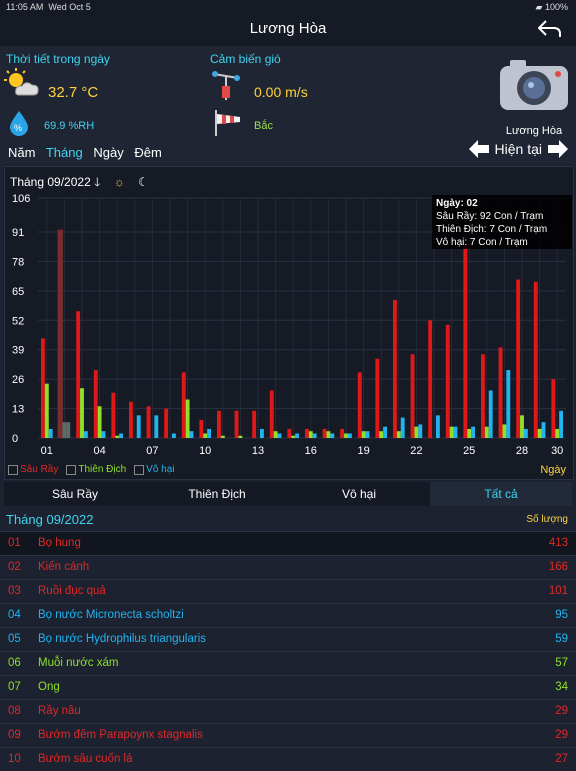 Image resolution: width=576 pixels, height=771 pixels. I want to click on list-item: 02 Kiến cánh 166, so click(288, 567).